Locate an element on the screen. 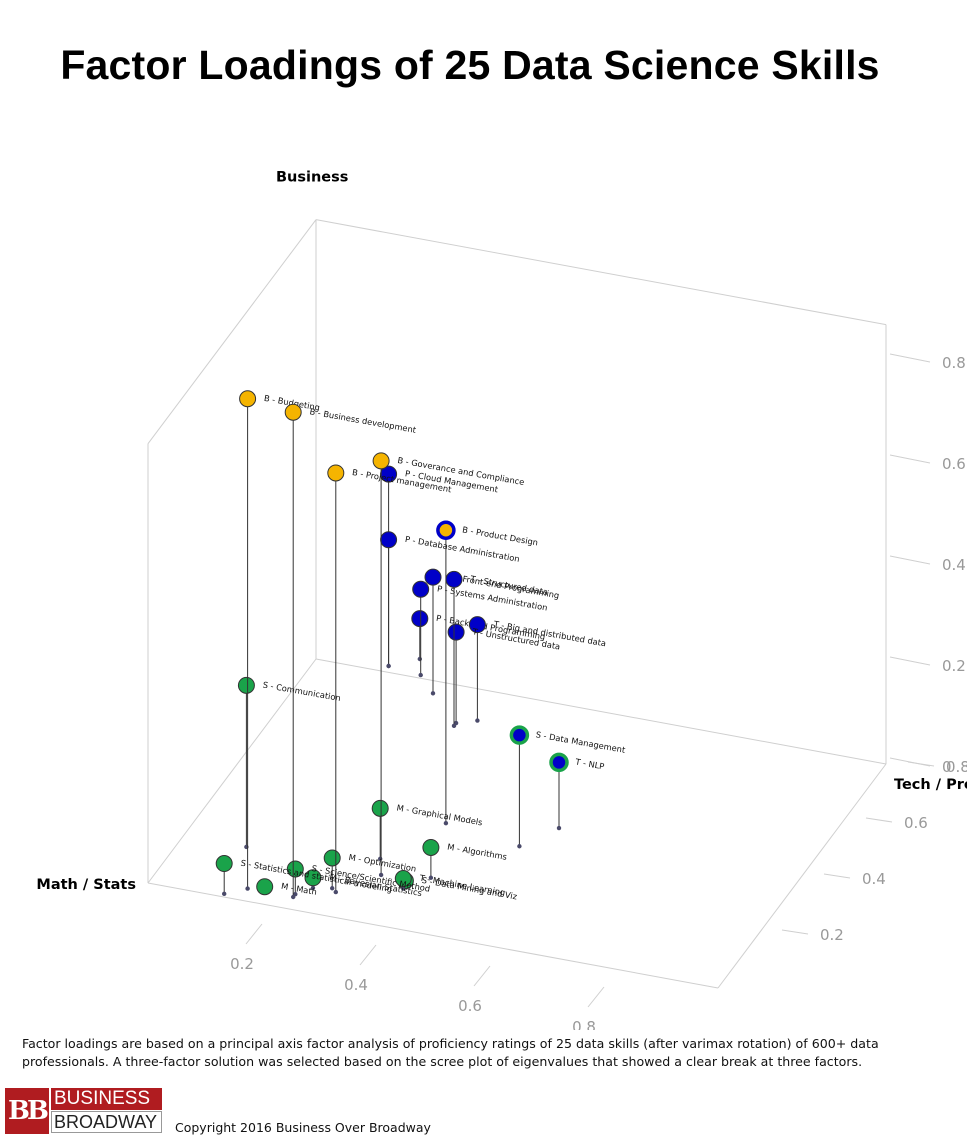 Image resolution: width=967 pixels, height=1140 pixels. logo-line1: BUSINESS is located at coordinates (106, 1099).